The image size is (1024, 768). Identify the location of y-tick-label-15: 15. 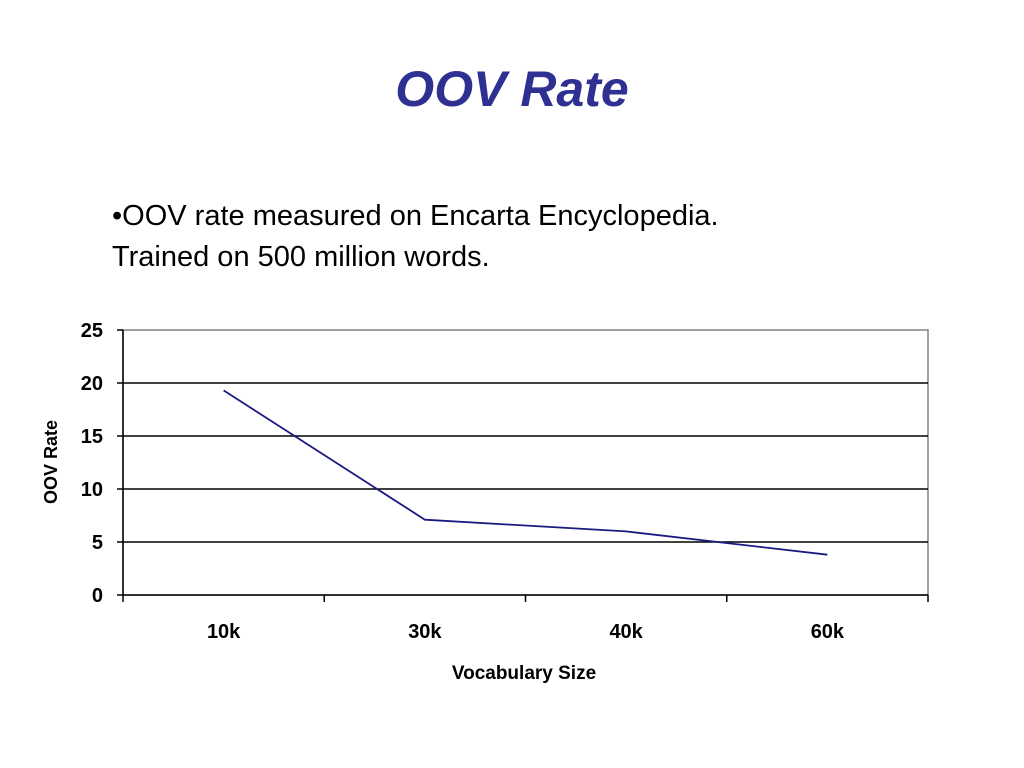
(92, 437).